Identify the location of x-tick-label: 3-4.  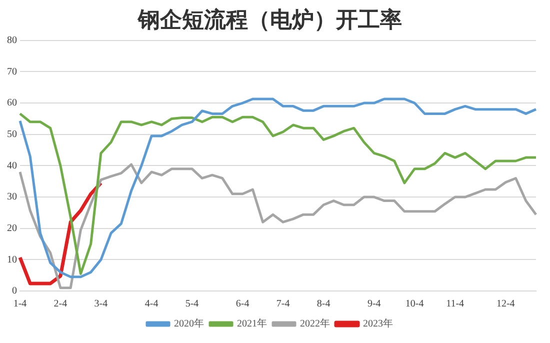
(101, 304).